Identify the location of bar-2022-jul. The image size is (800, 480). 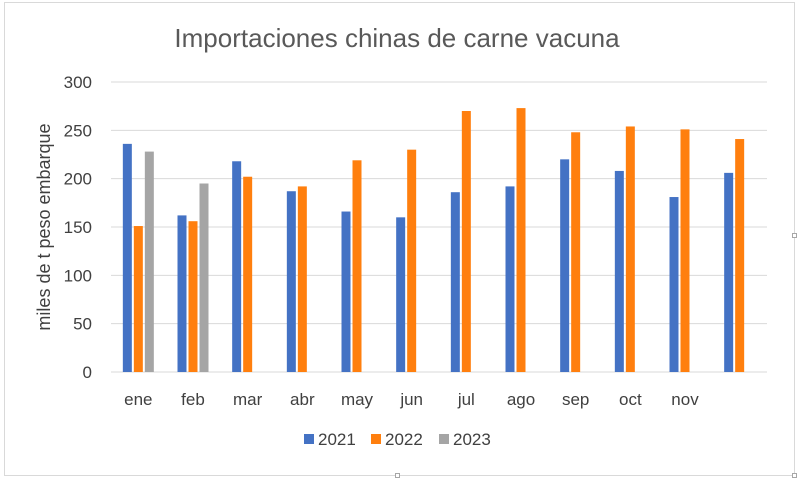
(466, 241).